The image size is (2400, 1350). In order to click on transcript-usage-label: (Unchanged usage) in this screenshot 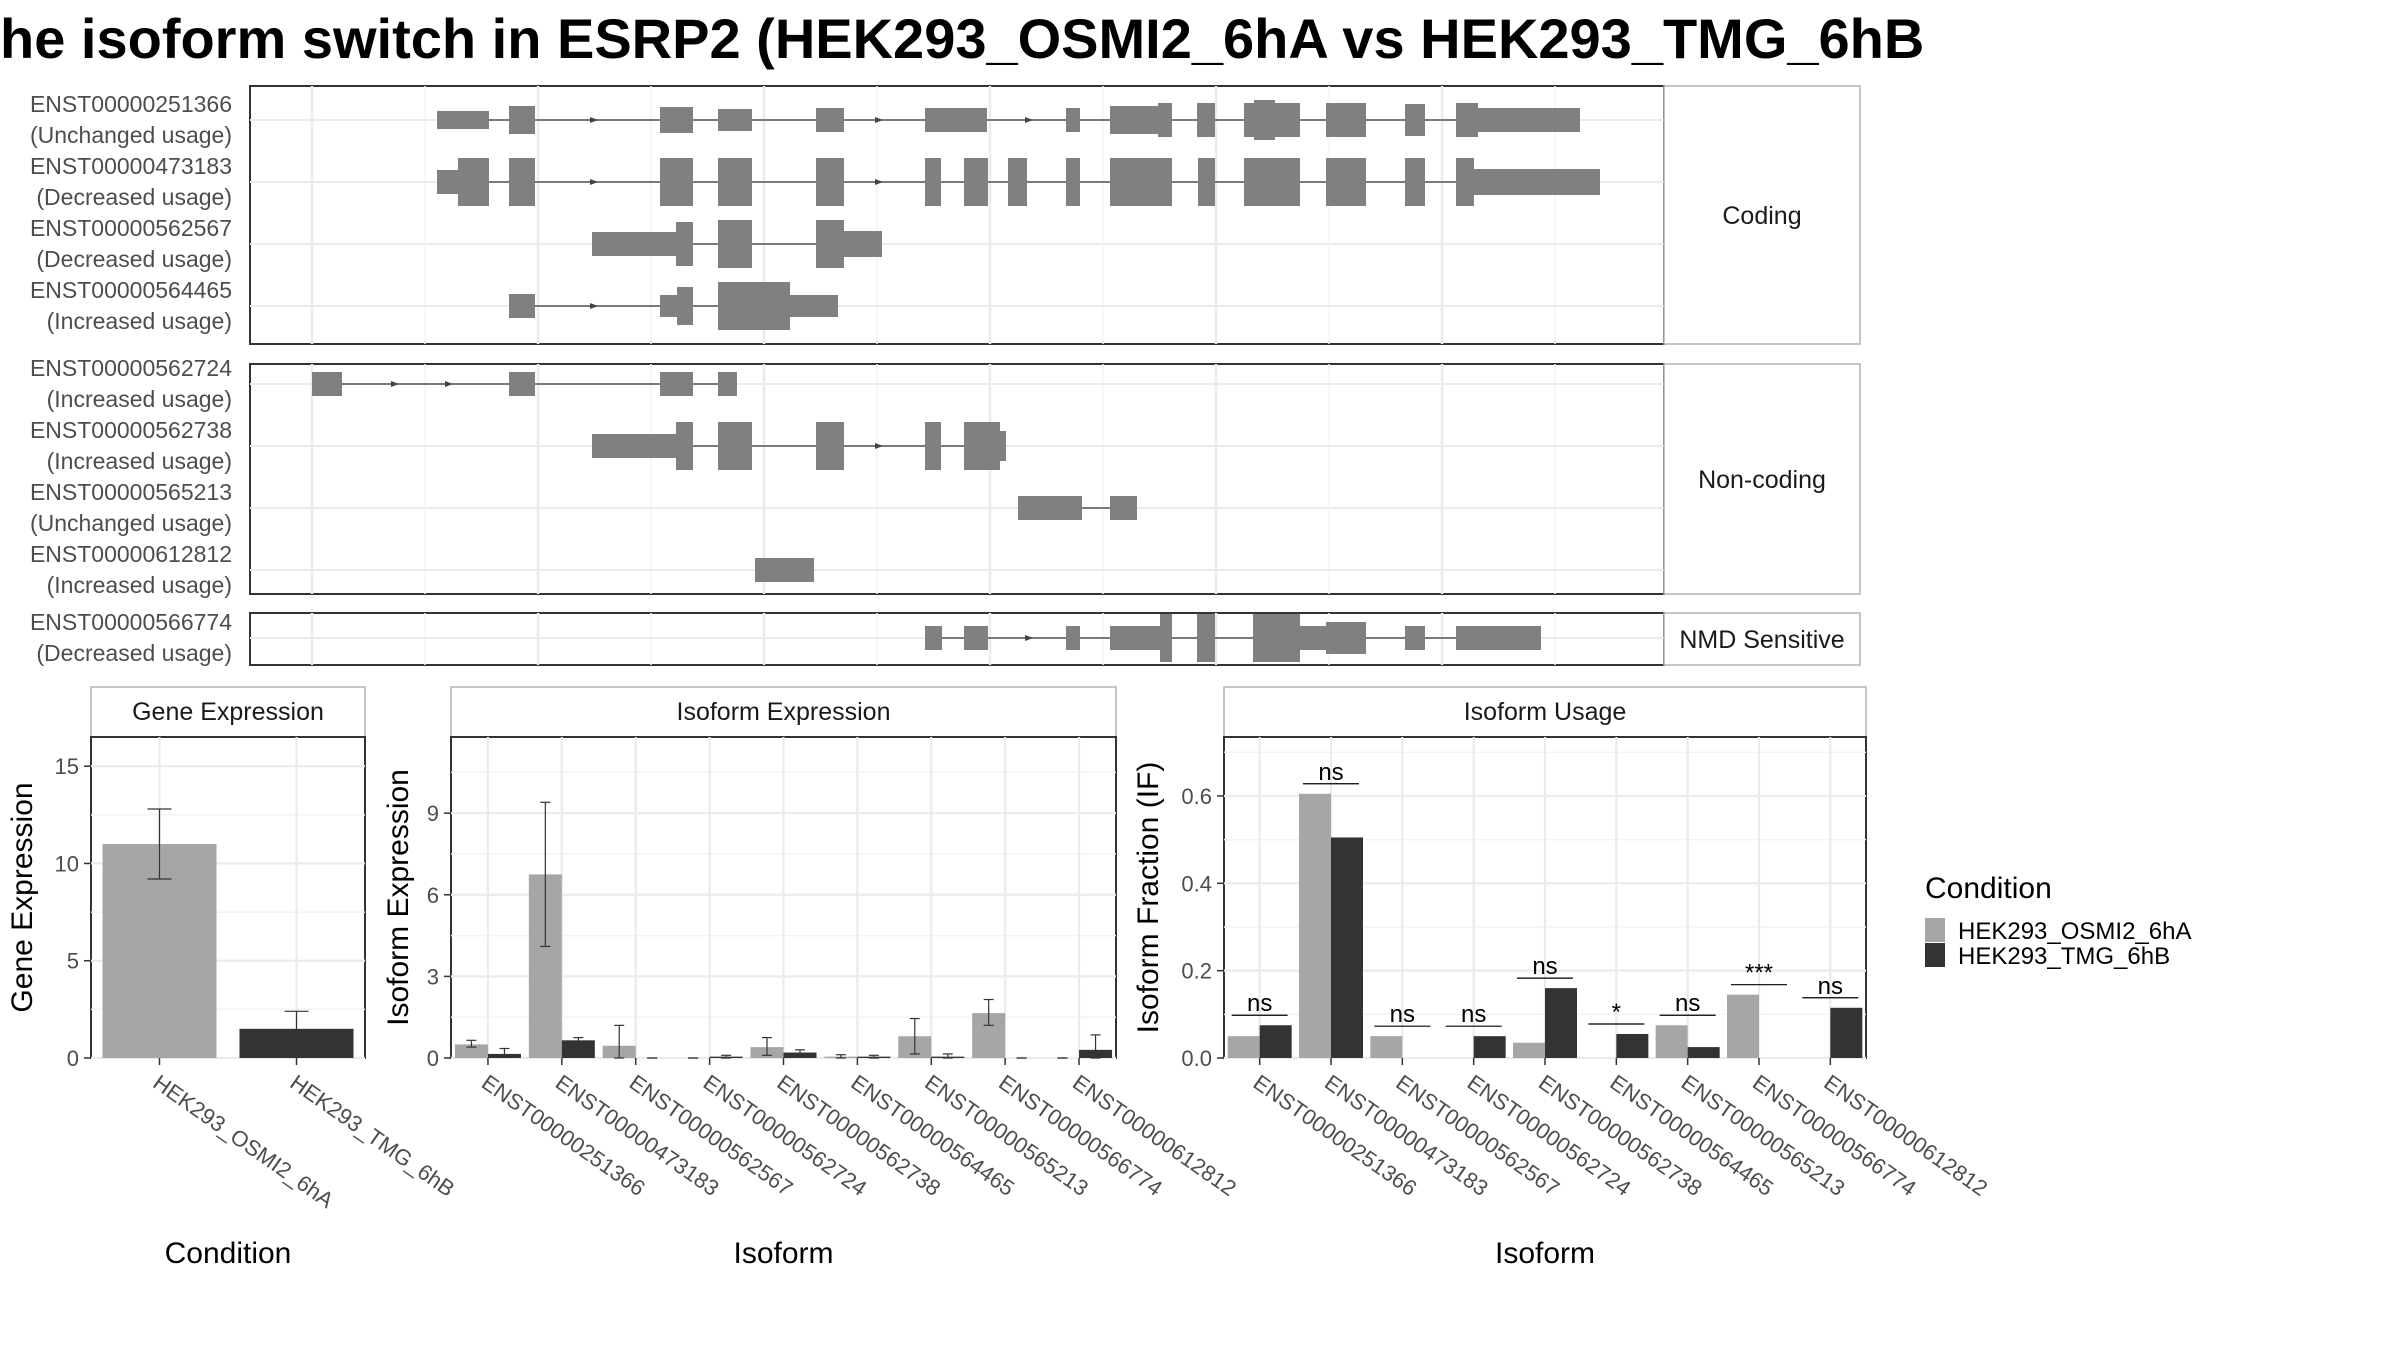, I will do `click(131, 523)`.